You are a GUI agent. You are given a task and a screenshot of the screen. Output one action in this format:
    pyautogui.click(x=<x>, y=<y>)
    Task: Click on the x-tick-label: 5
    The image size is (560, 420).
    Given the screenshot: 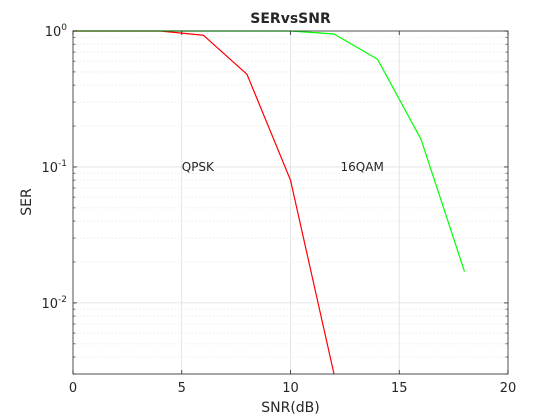 What is the action you would take?
    pyautogui.click(x=182, y=388)
    